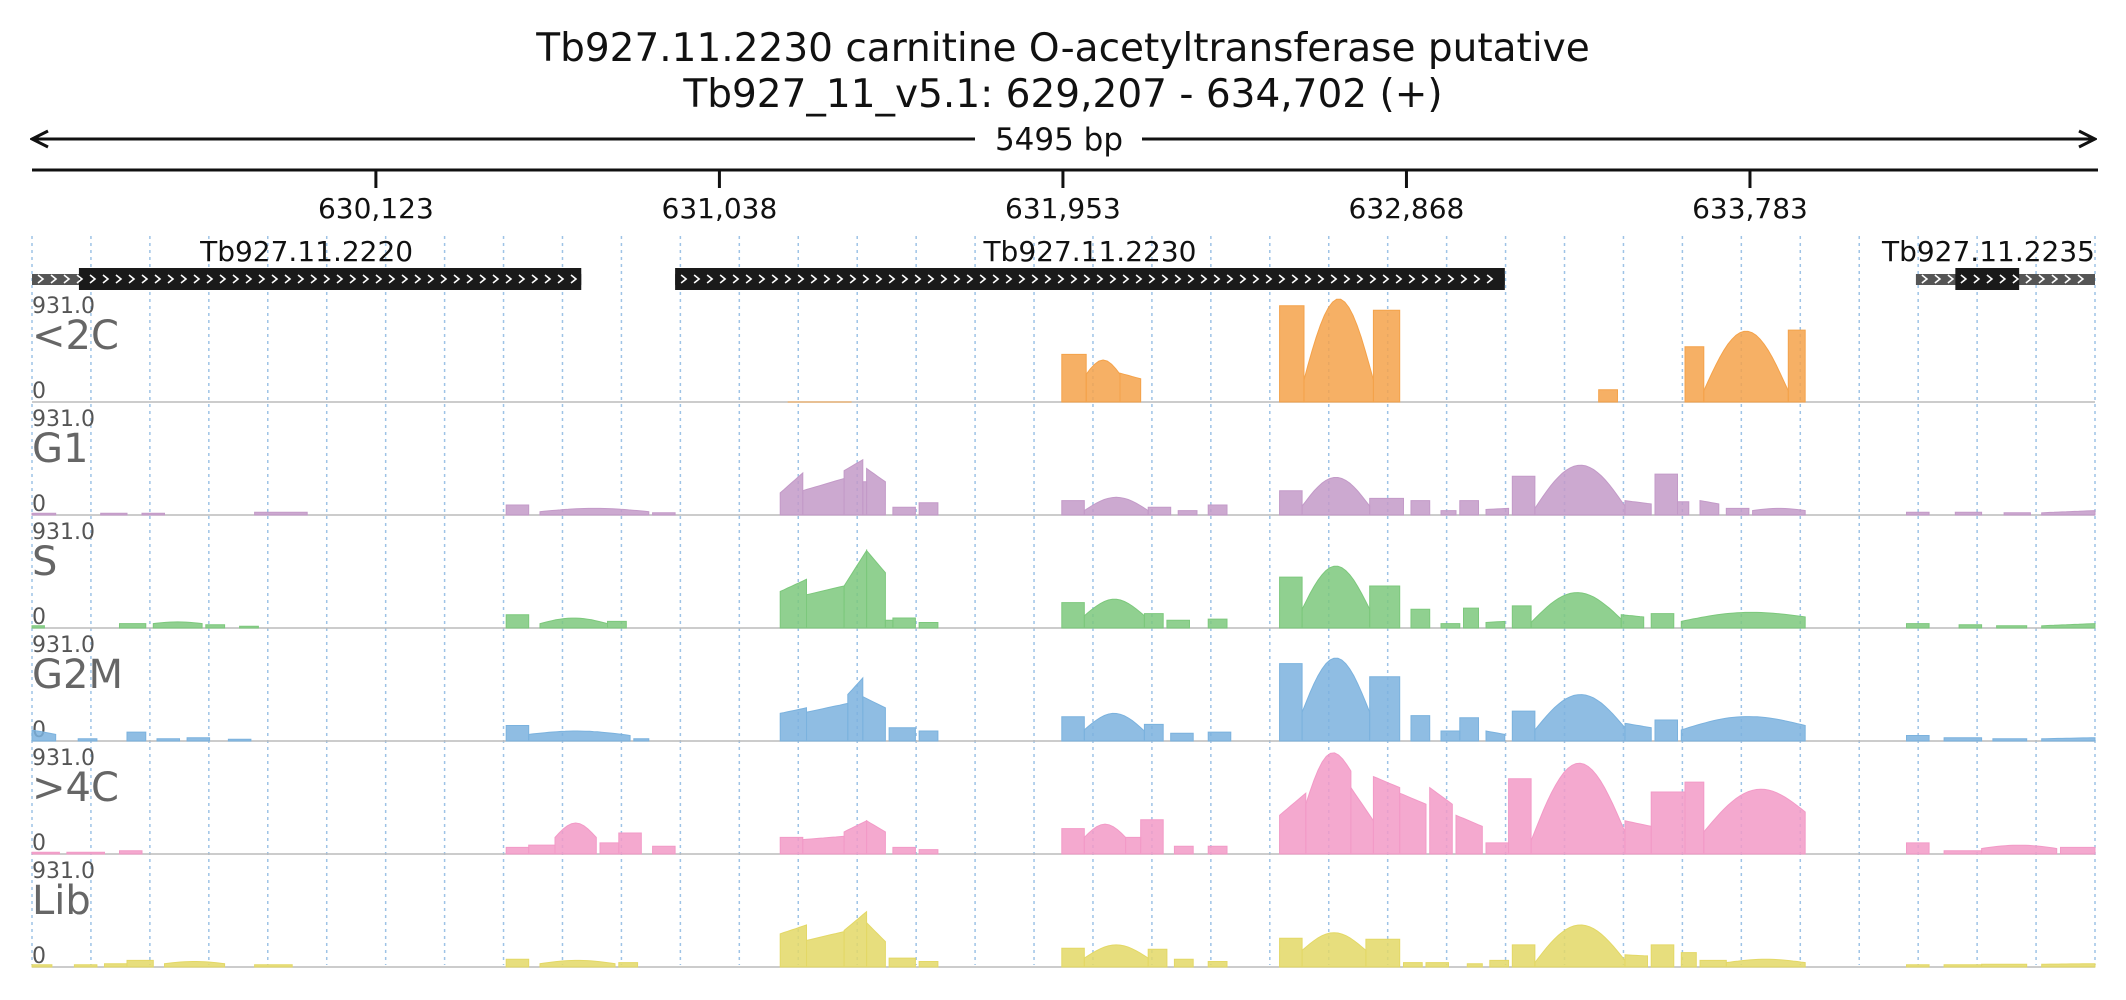 This screenshot has height=1000, width=2126. What do you see at coordinates (1063, 914) in the screenshot?
I see `coverage-track: 931.0 0 Lib` at bounding box center [1063, 914].